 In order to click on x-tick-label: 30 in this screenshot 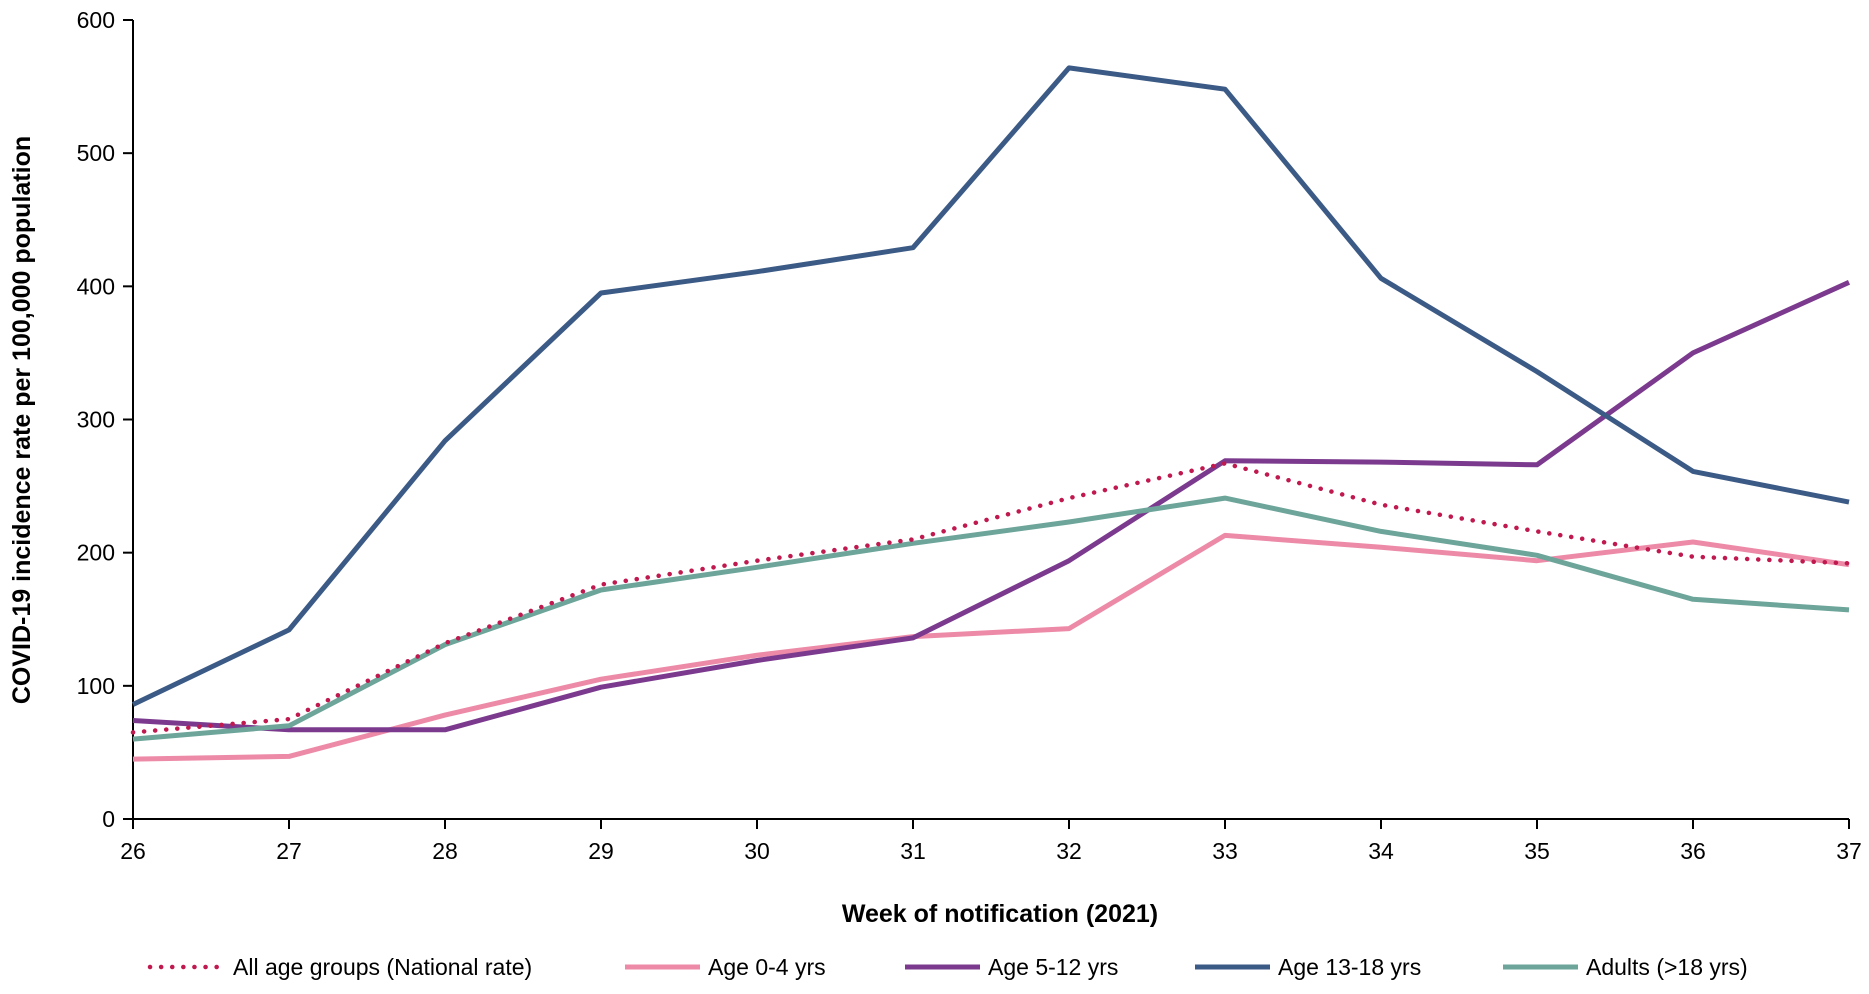, I will do `click(757, 851)`.